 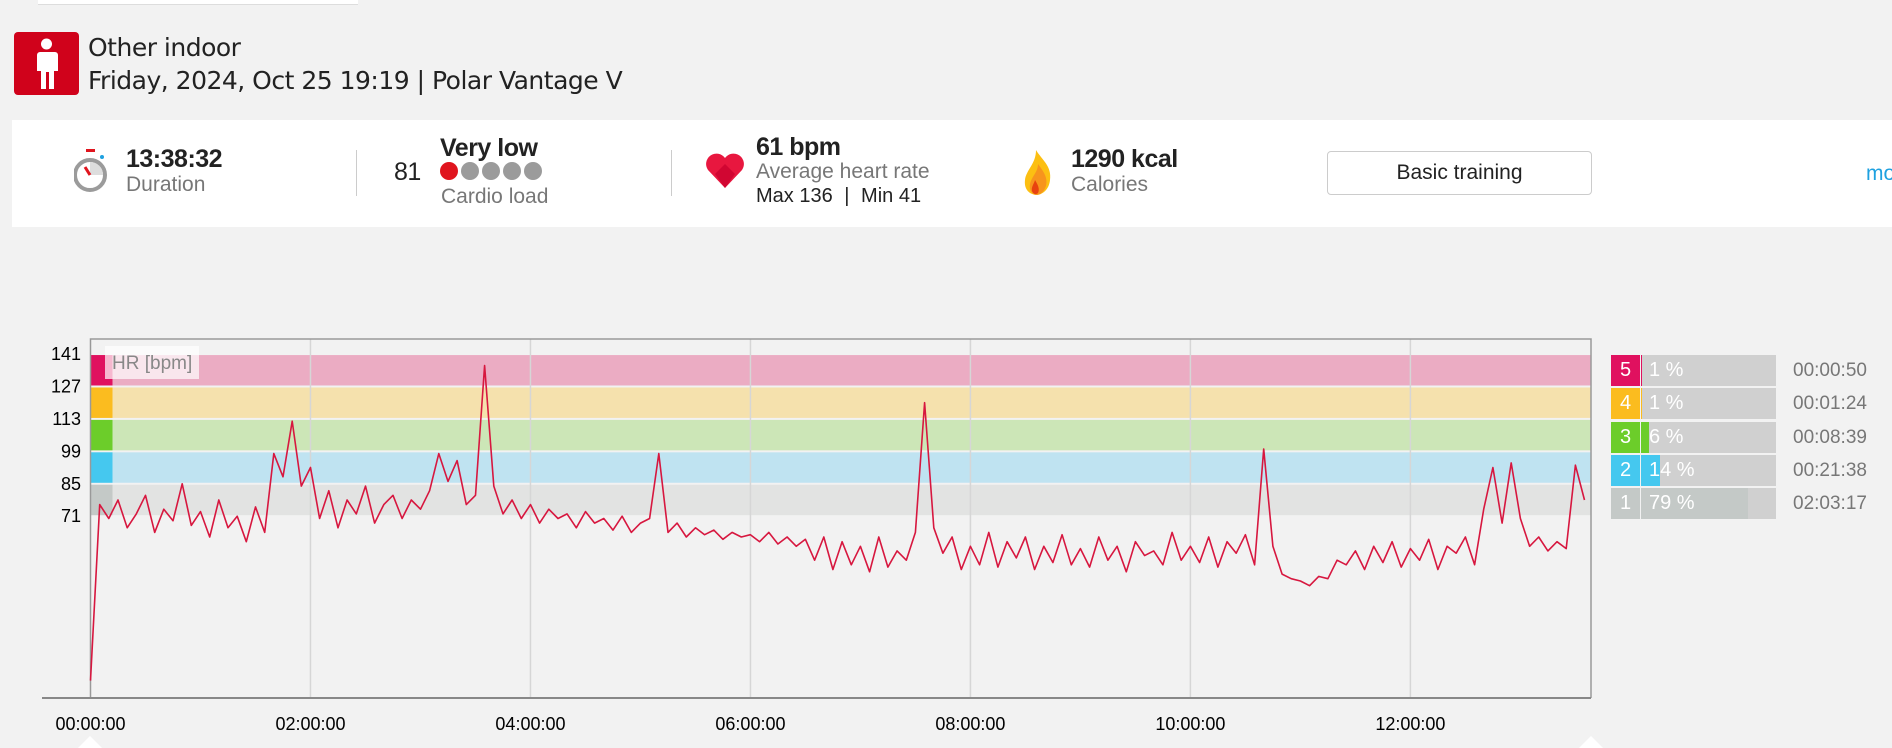 What do you see at coordinates (1672, 503) in the screenshot?
I see `zone-percent: 79 %` at bounding box center [1672, 503].